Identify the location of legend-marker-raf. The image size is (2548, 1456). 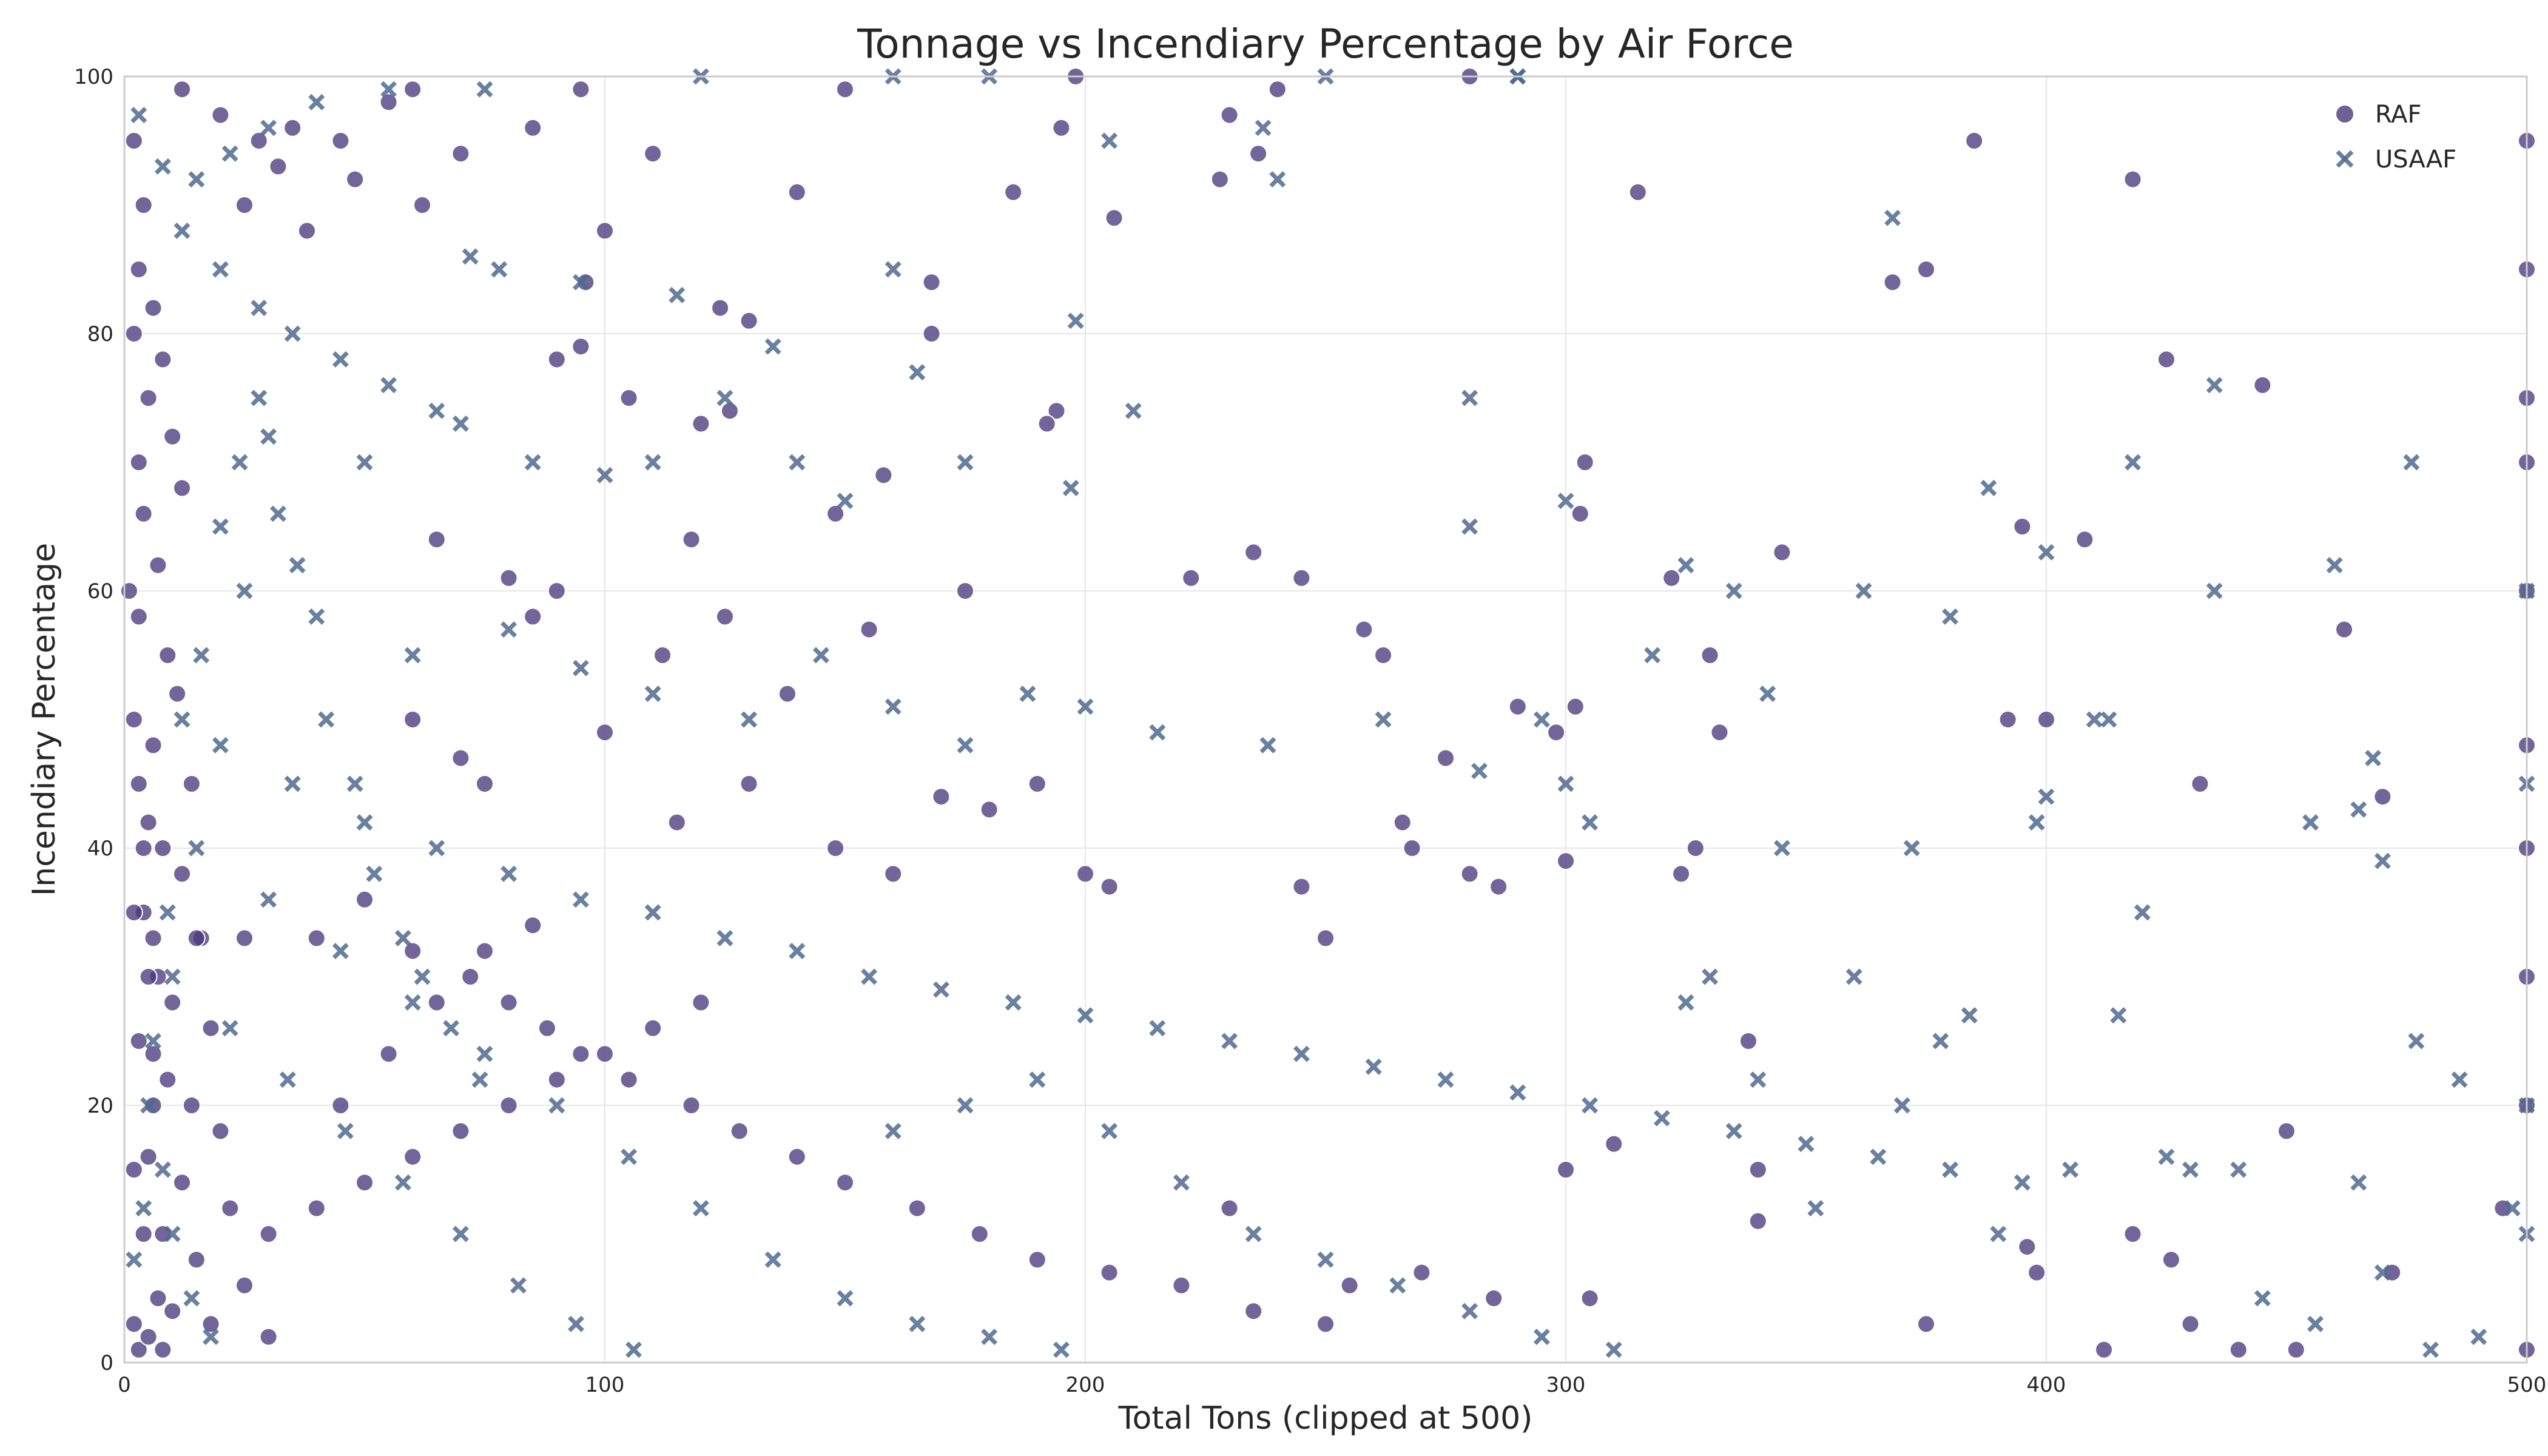
(2344, 114).